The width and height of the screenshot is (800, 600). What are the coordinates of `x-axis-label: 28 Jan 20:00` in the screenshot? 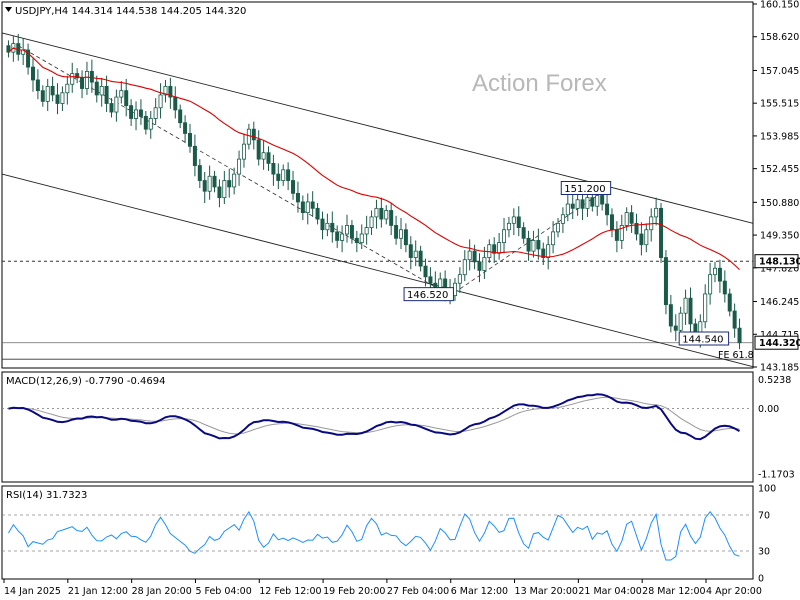 It's located at (162, 591).